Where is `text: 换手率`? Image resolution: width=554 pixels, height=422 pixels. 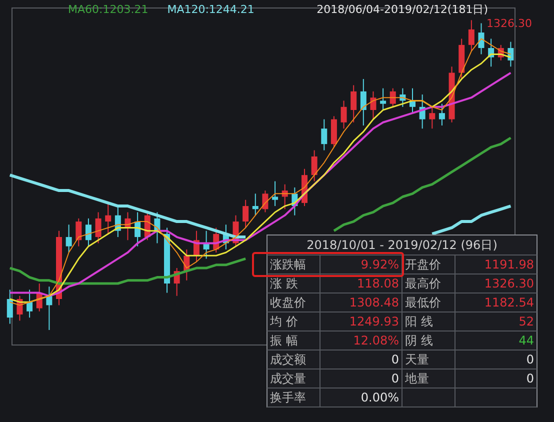
text: 换手率 is located at coordinates (288, 397).